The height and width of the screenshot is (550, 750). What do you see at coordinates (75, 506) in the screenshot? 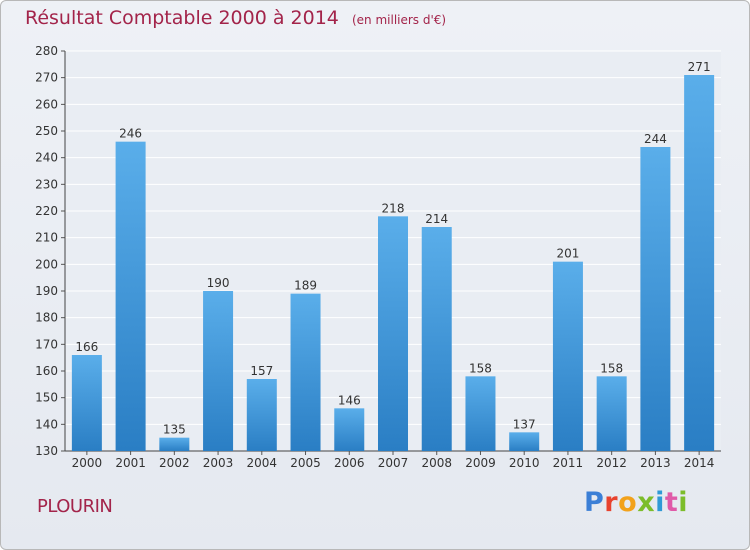
I see `commune-name: PLOURIN` at bounding box center [75, 506].